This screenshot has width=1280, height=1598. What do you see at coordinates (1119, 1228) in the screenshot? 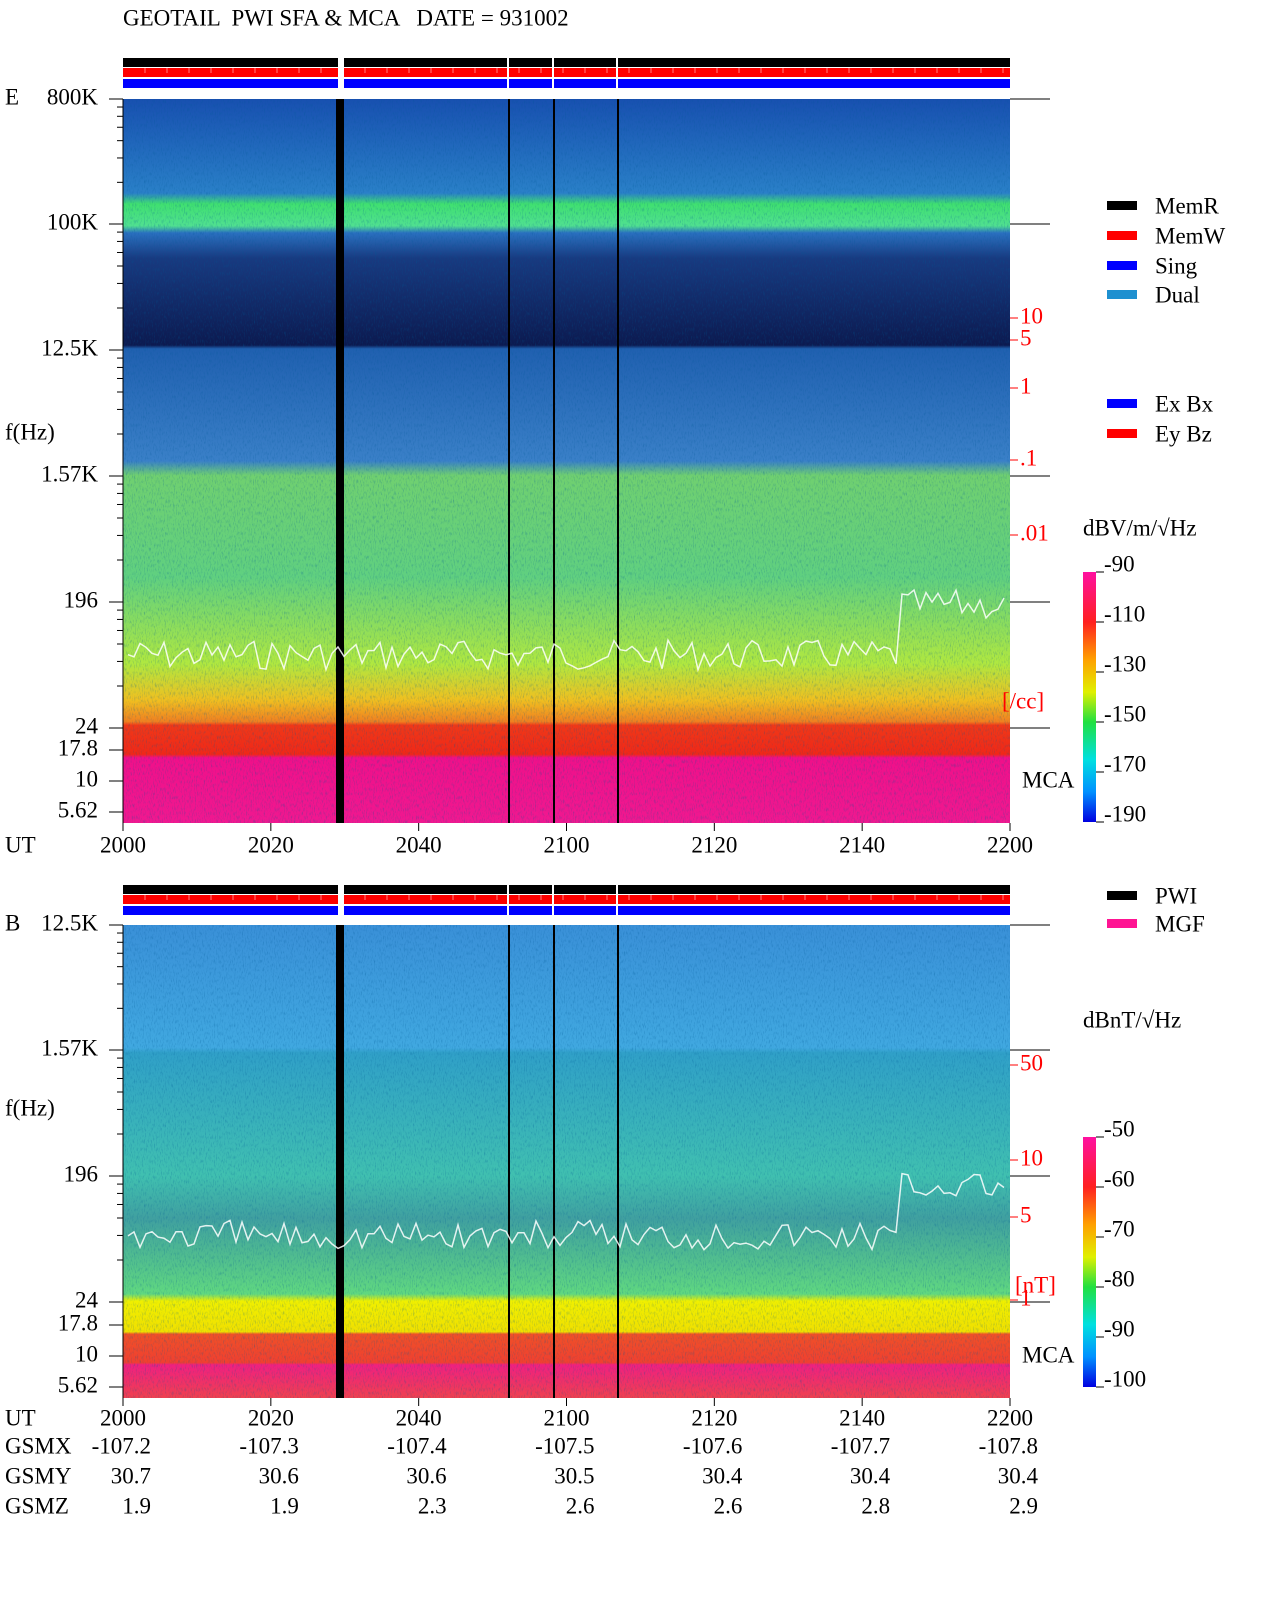
I see `colorbar-tick-label: -70` at bounding box center [1119, 1228].